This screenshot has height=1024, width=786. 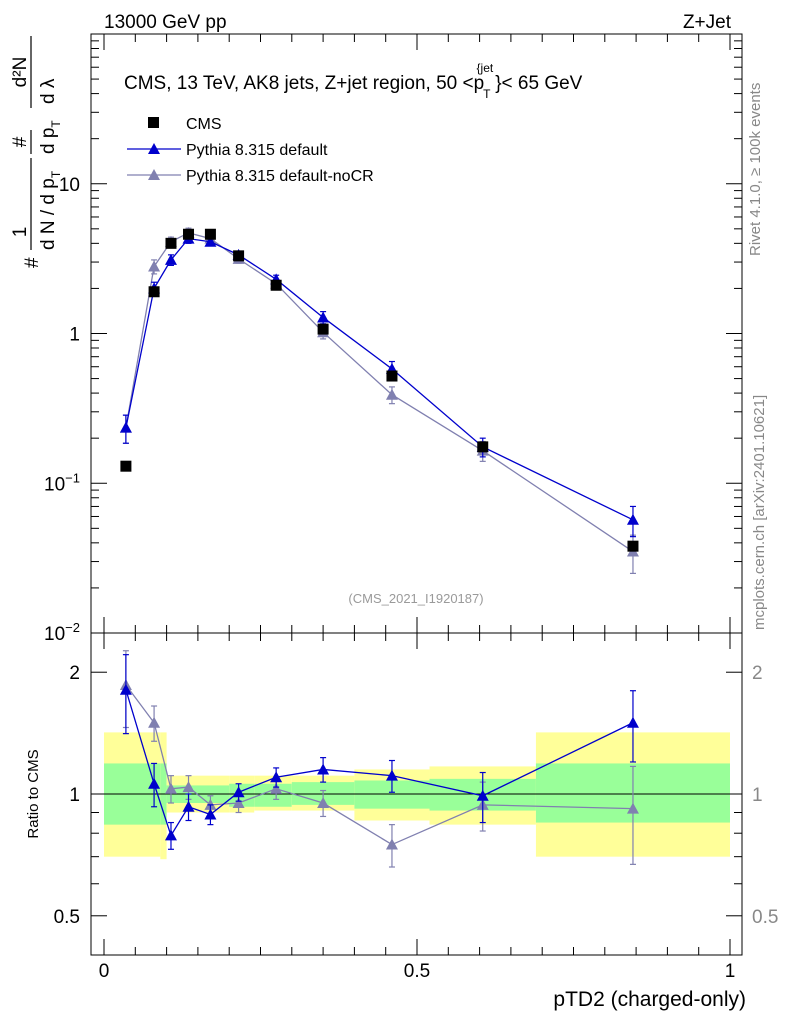 I want to click on main-y-axis-label: # 1 d N / d pT # d pT d²N d λ, so click(x=36, y=152).